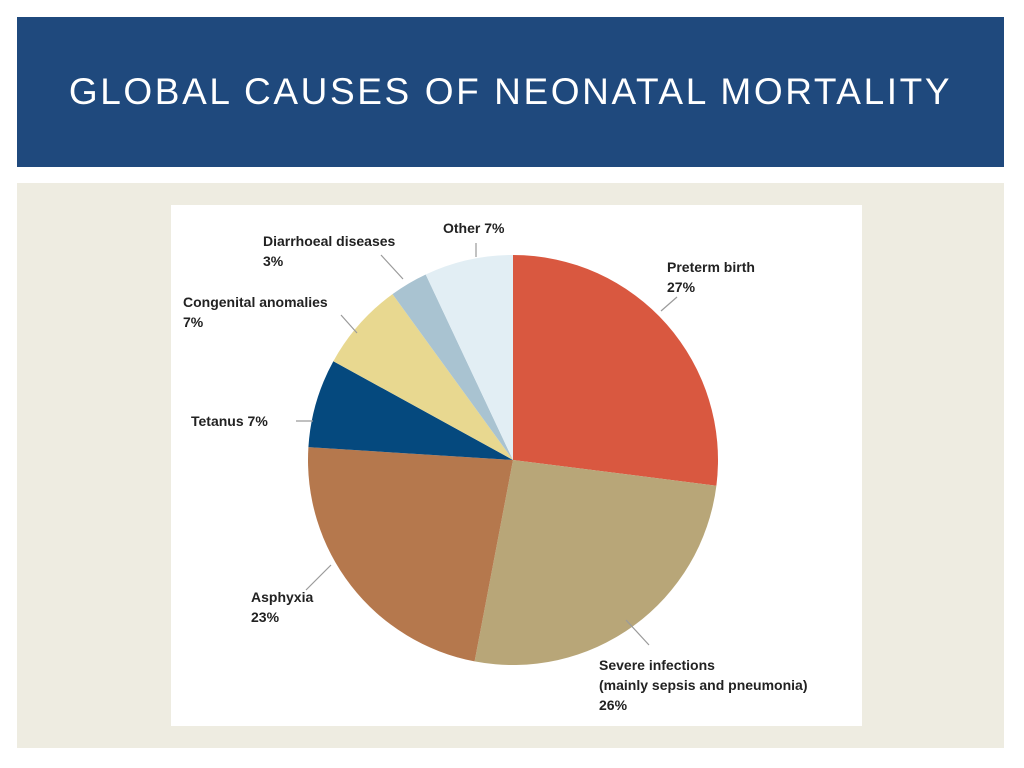  Describe the element at coordinates (474, 228) in the screenshot. I see `slice-label: Other 7%` at that location.